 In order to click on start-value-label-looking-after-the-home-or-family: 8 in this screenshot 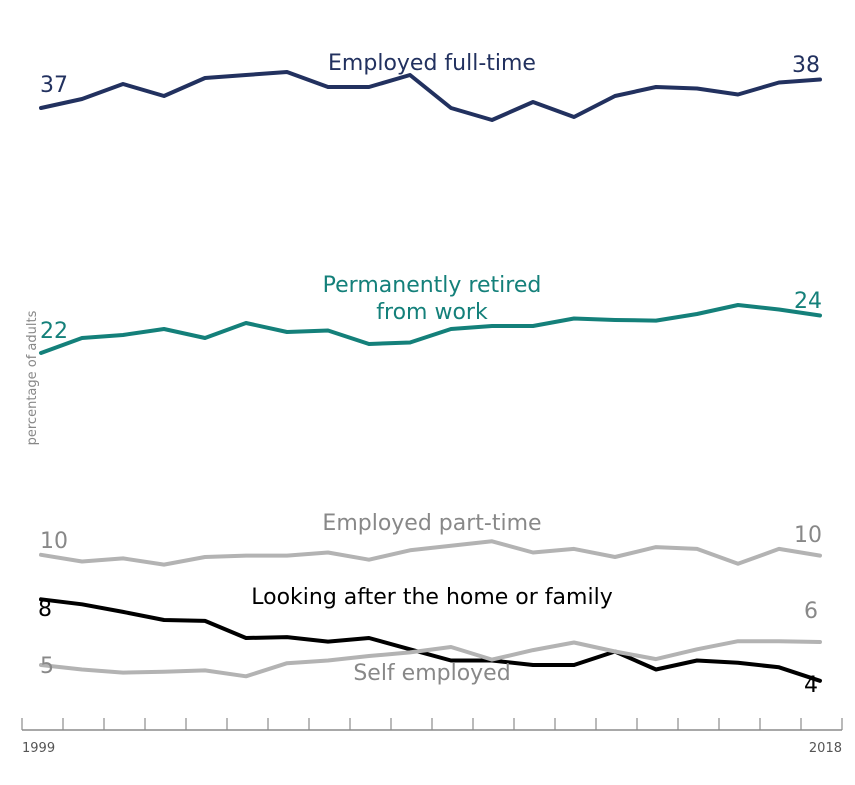, I will do `click(45, 609)`.